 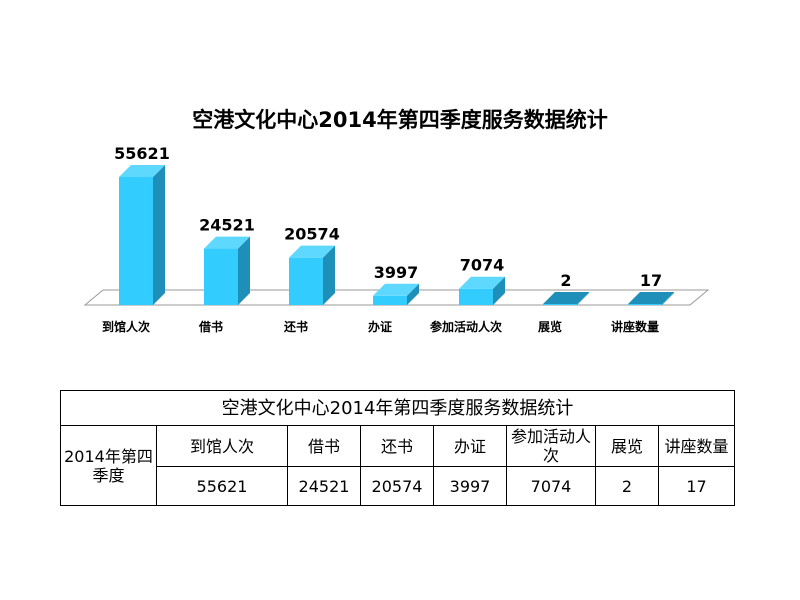 What do you see at coordinates (466, 326) in the screenshot?
I see `category-label: 参加活动人次` at bounding box center [466, 326].